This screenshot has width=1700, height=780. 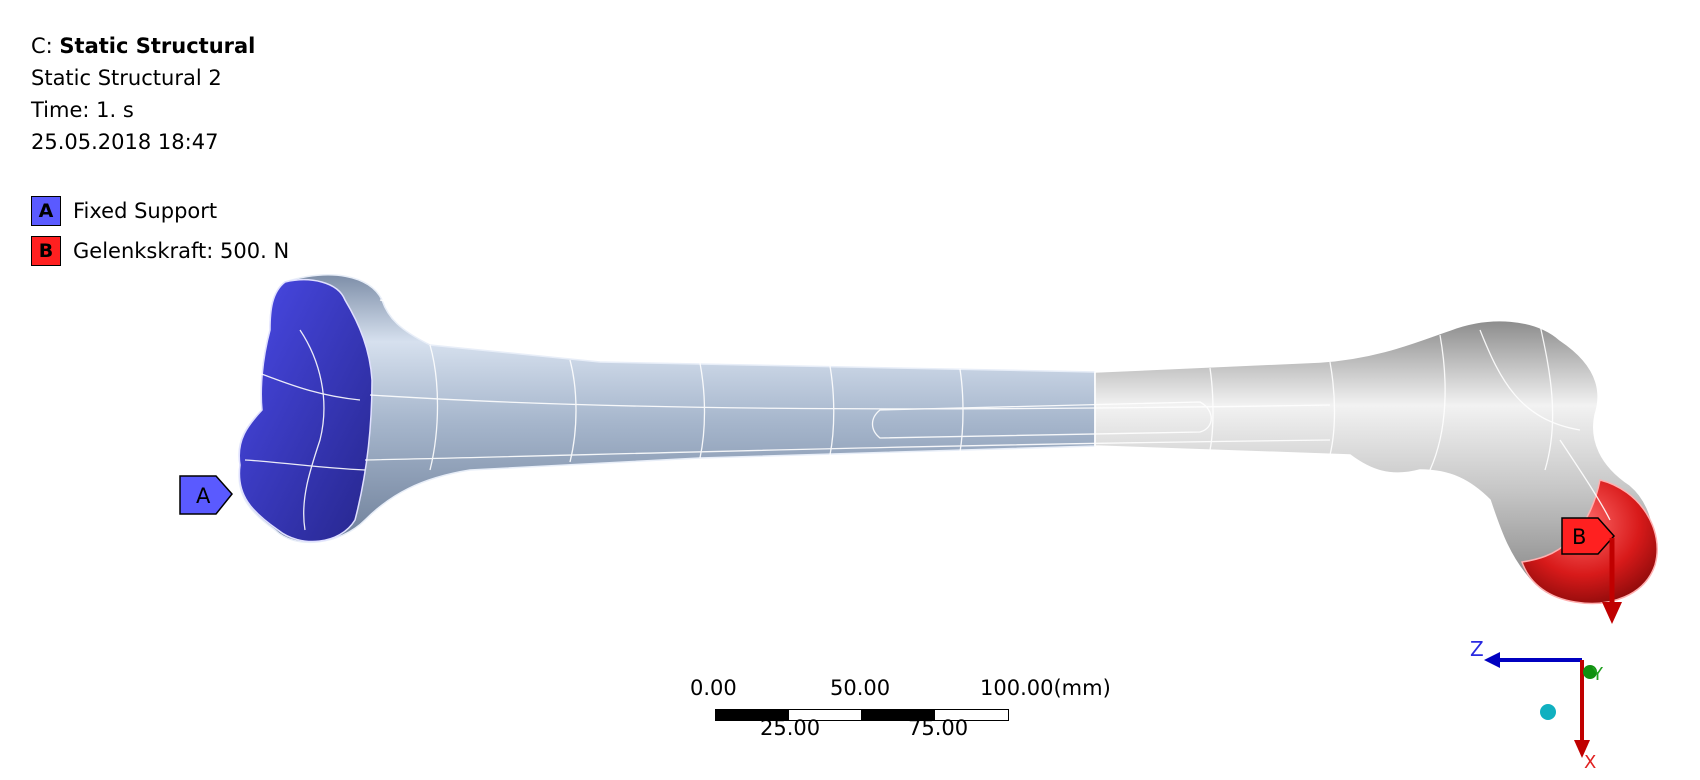 I want to click on legend-key-a: A, so click(x=46, y=211).